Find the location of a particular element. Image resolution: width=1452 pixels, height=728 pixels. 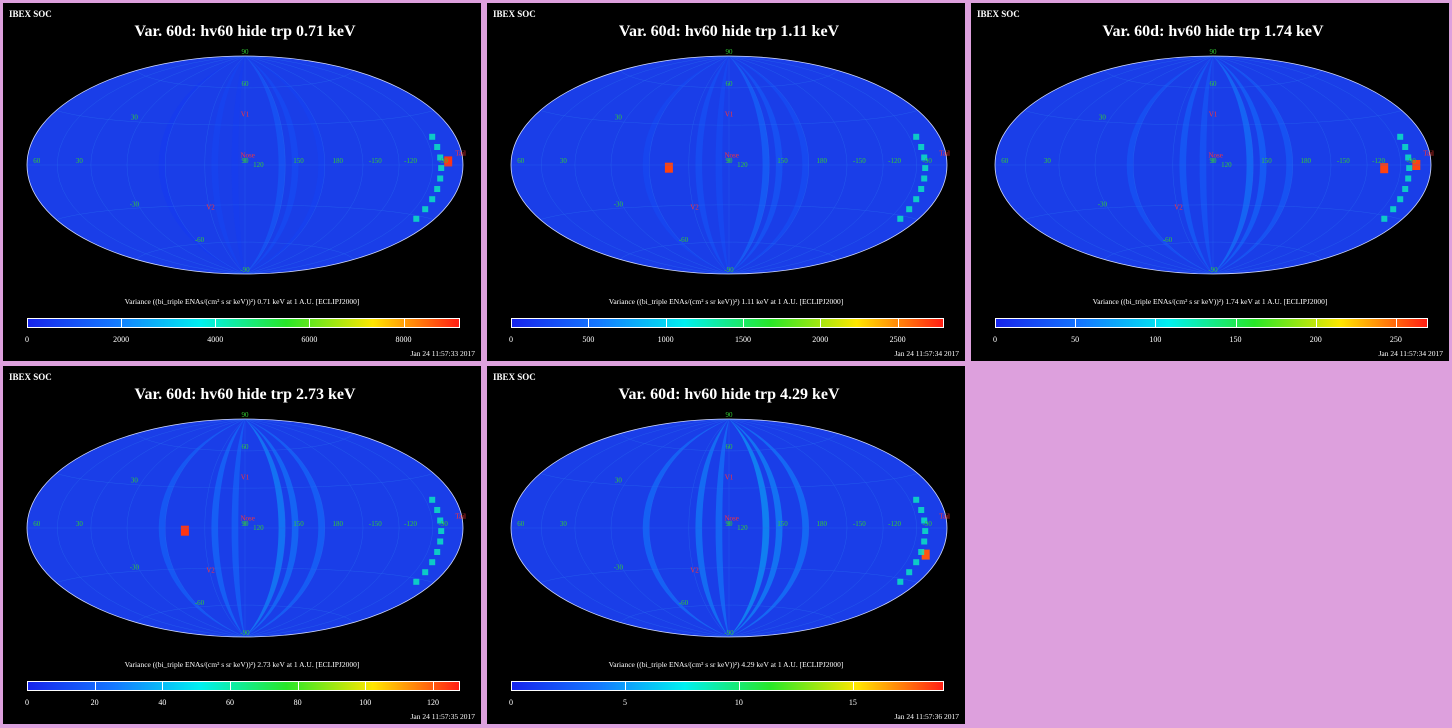

tail-marker: Tail is located at coordinates (944, 517).